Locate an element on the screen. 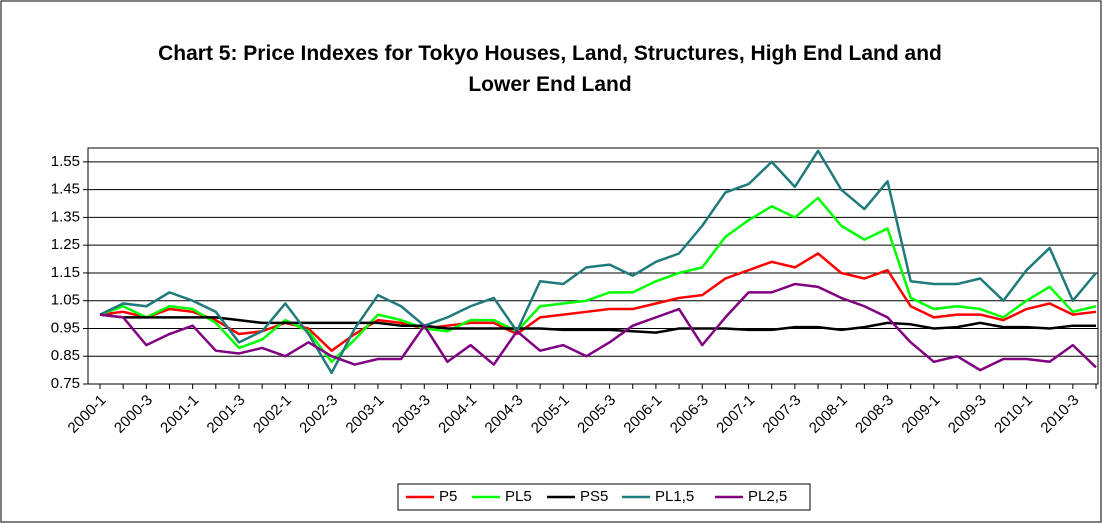 The height and width of the screenshot is (524, 1103). legend-label: PL1,5 is located at coordinates (674, 496).